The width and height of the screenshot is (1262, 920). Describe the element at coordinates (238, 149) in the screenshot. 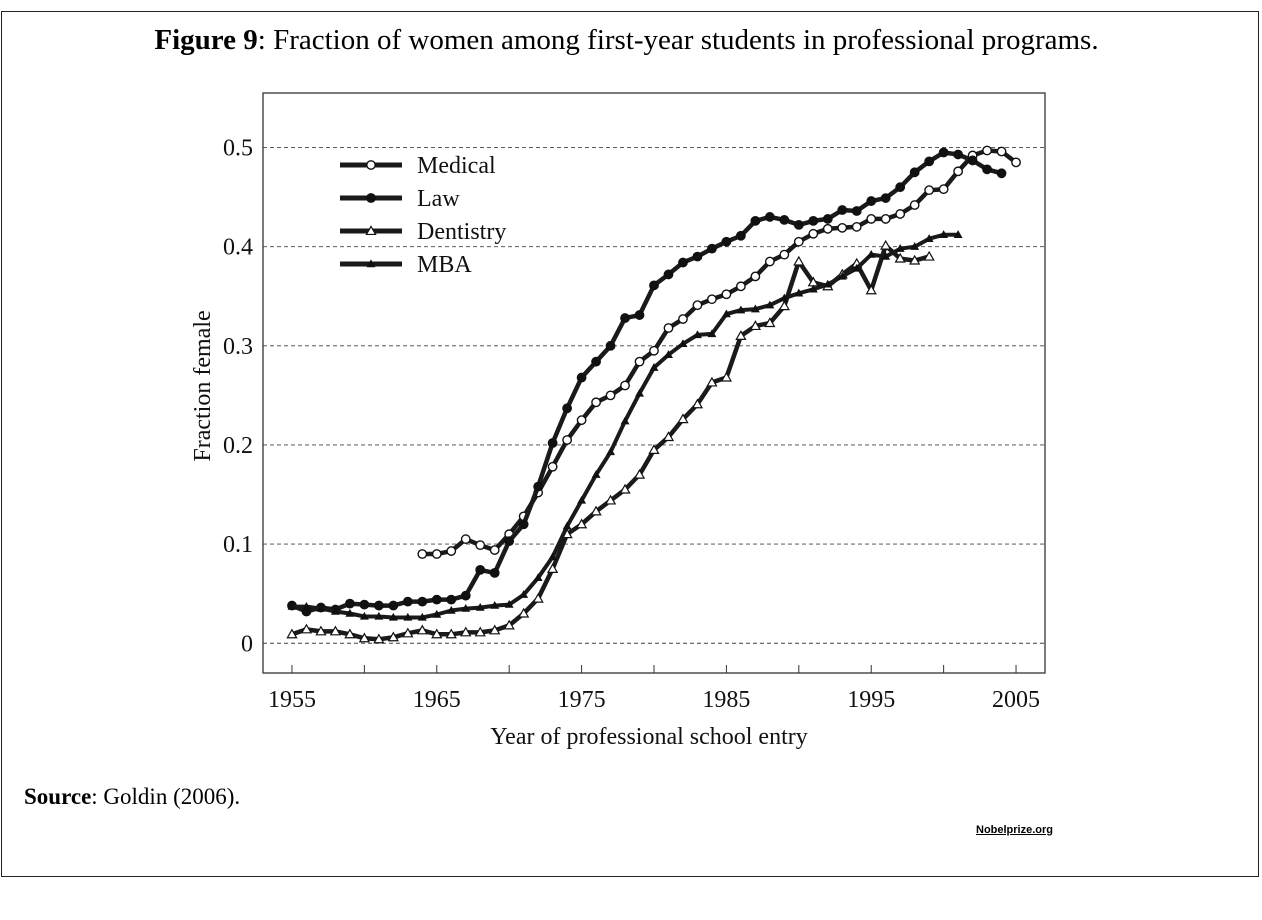

I see `y-tick-label: 0.5` at that location.